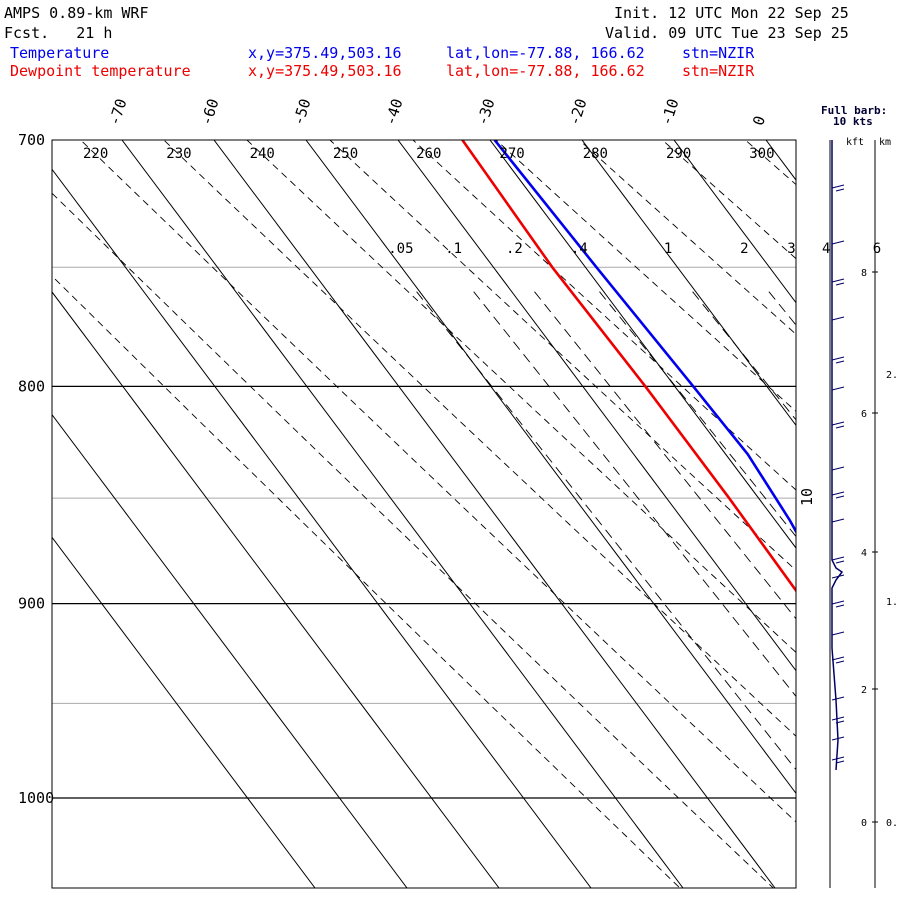 This screenshot has width=900, height=900. I want to click on mixing-ratio-label-10: 10, so click(807, 497).